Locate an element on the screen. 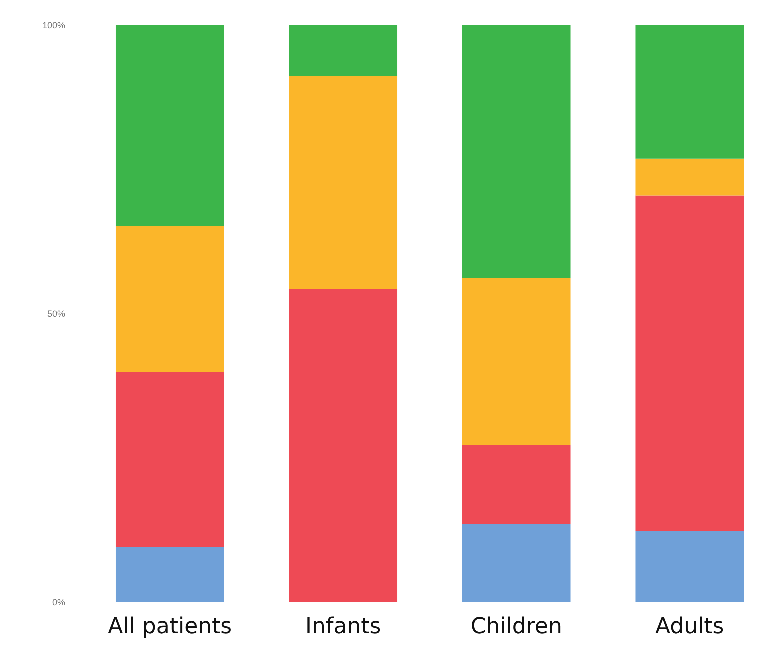  x-tick-label: Adults is located at coordinates (689, 627).